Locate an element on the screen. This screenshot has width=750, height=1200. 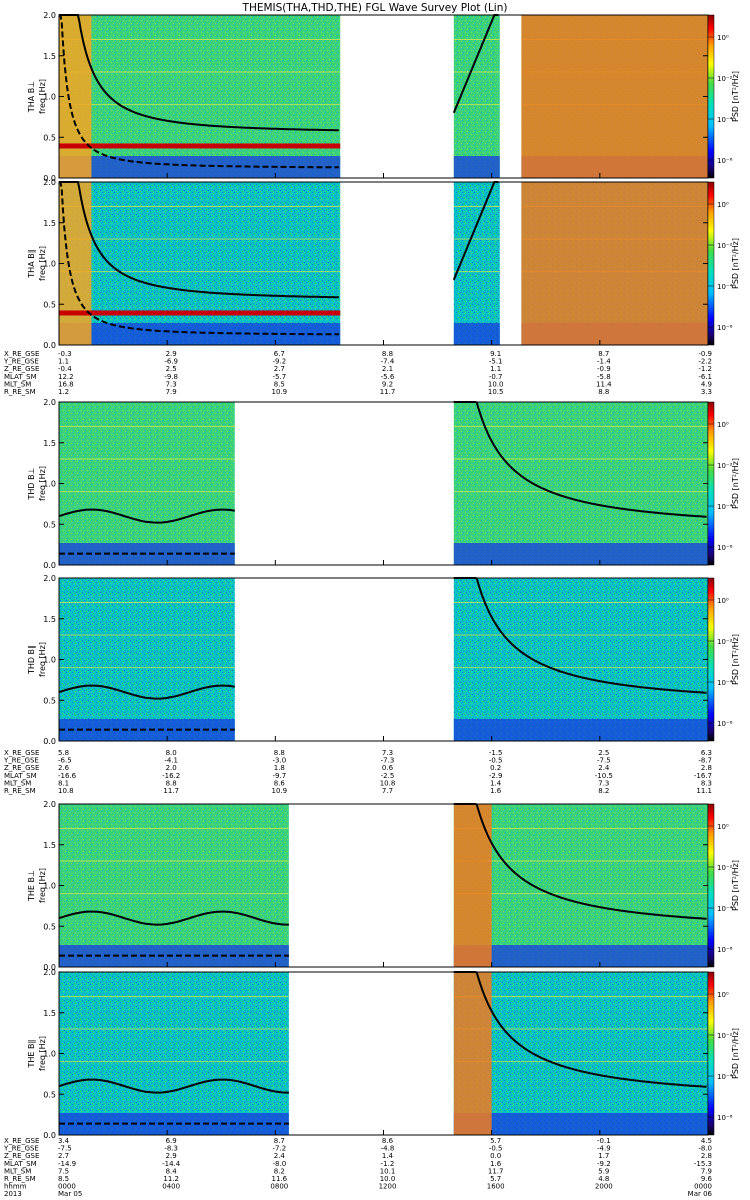
x-date-end: Mar 06 is located at coordinates (700, 1194).